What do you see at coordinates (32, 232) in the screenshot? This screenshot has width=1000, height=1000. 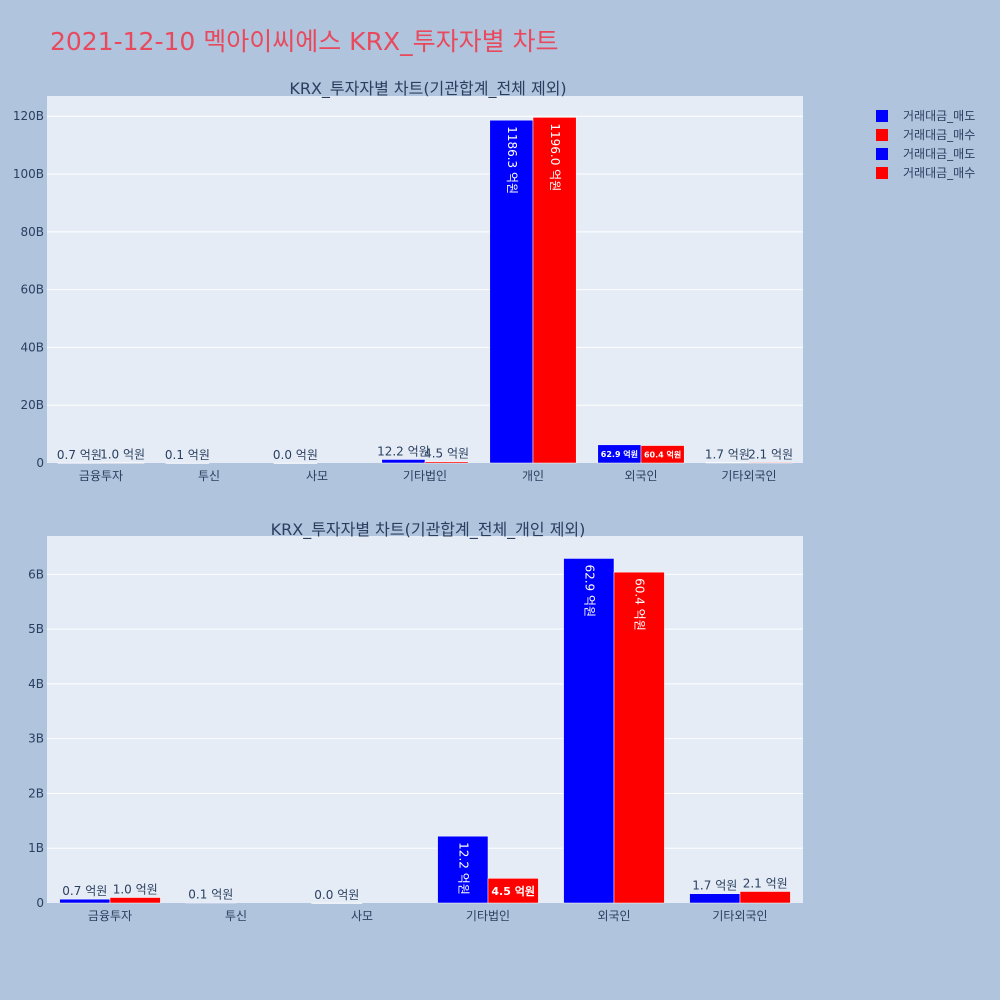 I see `y-tick-label: 80B` at bounding box center [32, 232].